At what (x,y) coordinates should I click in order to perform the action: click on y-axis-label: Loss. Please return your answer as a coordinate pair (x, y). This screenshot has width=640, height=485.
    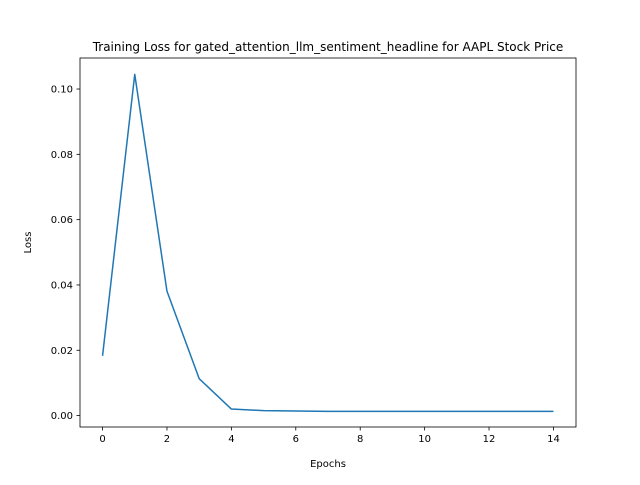
    Looking at the image, I should click on (28, 243).